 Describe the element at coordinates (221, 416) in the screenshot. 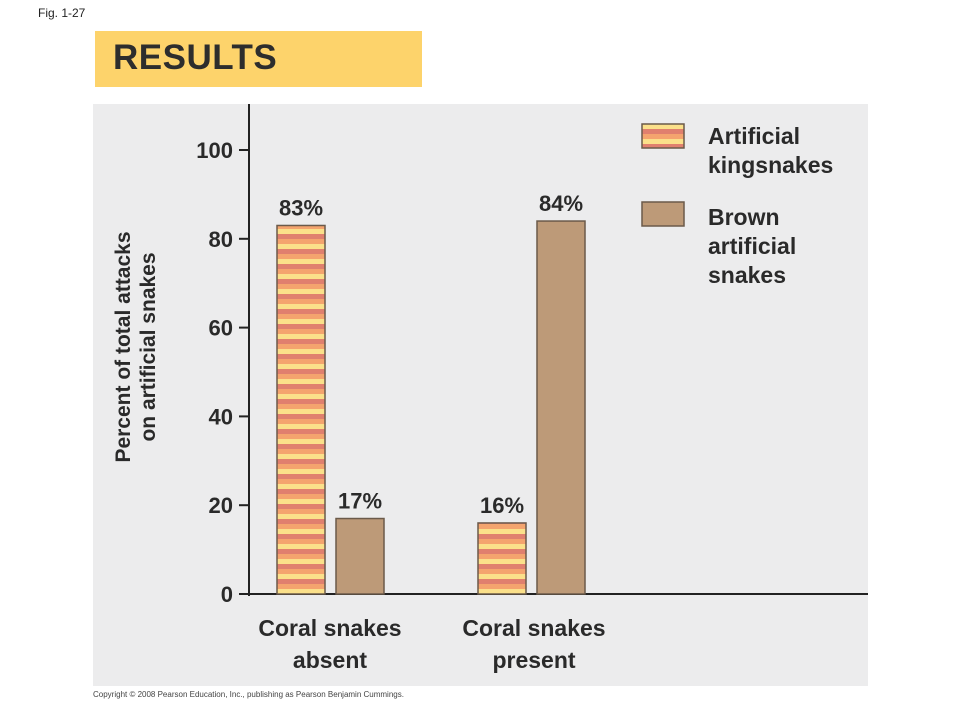

I see `y-tick-label: 40` at that location.